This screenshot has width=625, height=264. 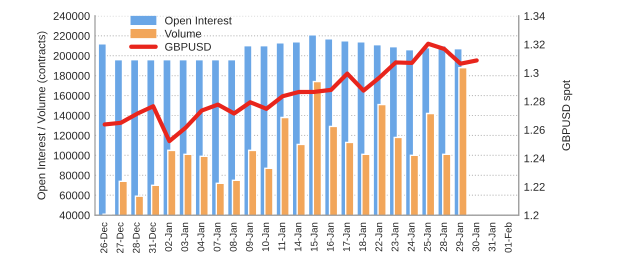 What do you see at coordinates (188, 46) in the screenshot?
I see `legend-label: GBPUSD` at bounding box center [188, 46].